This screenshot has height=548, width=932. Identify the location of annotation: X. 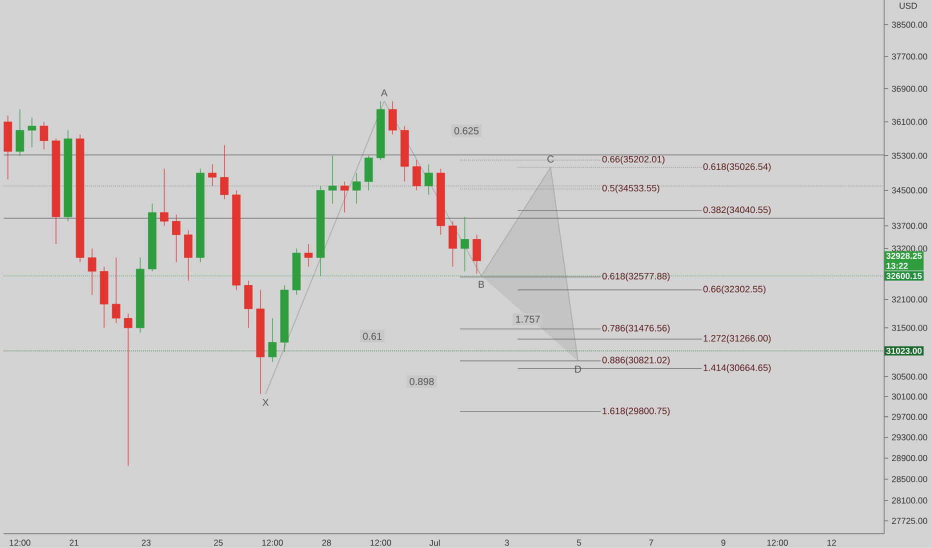
(265, 402).